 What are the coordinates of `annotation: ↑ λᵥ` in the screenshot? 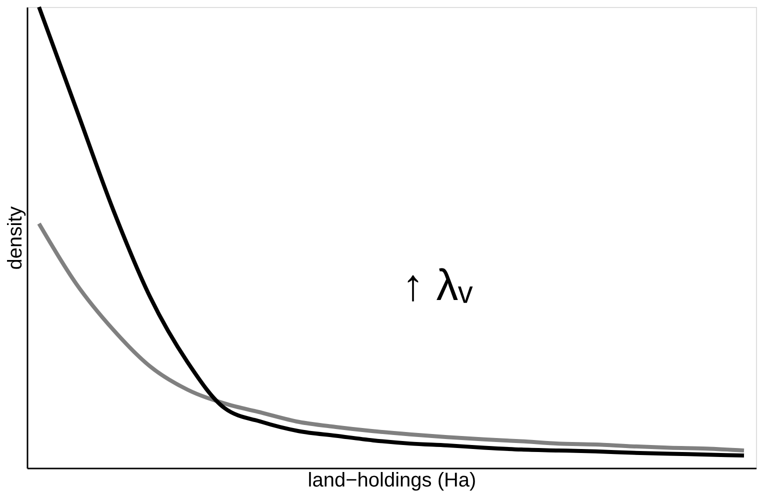 It's located at (438, 285).